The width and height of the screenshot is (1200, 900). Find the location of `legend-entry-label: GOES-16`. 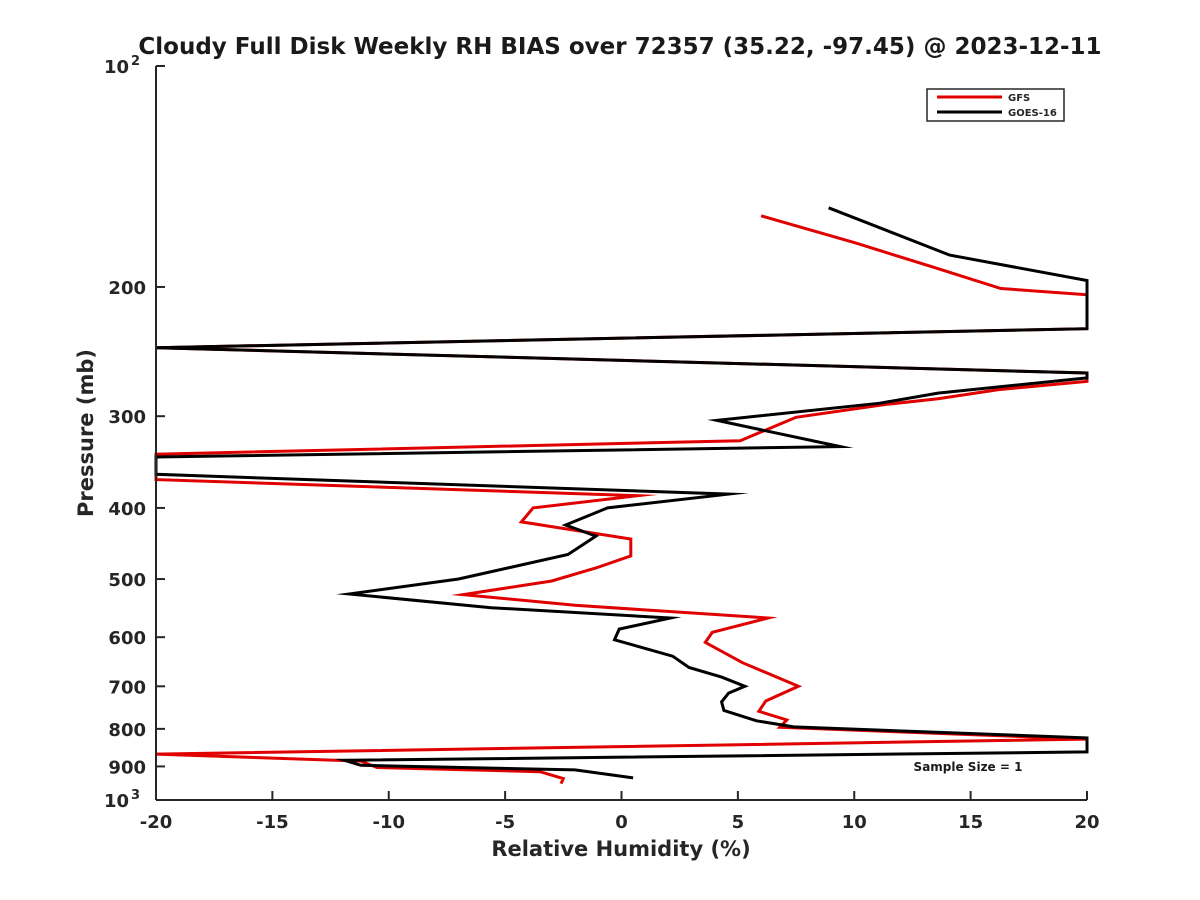

legend-entry-label: GOES-16 is located at coordinates (1032, 113).